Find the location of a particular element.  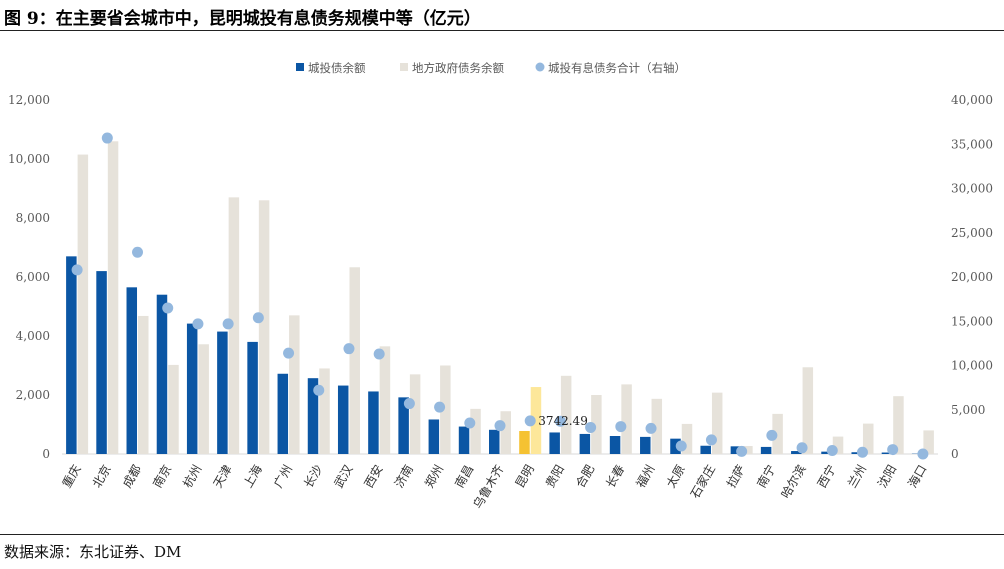

right-tick-label: 15,000 is located at coordinates (972, 321).